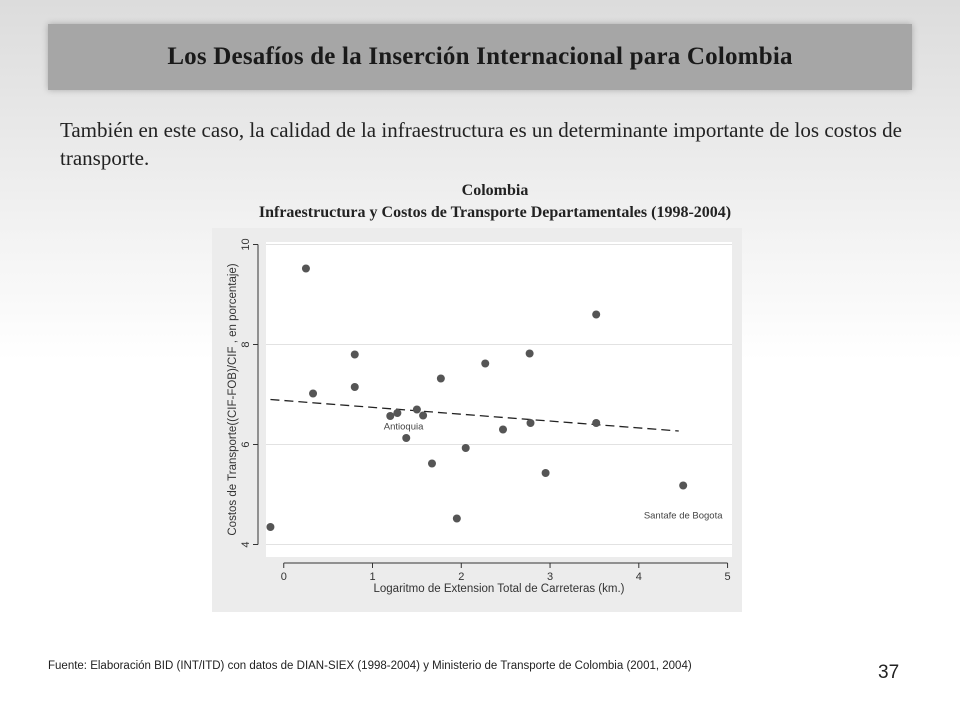 This screenshot has height=720, width=960. Describe the element at coordinates (246, 344) in the screenshot. I see `y-tick-label: 8` at that location.